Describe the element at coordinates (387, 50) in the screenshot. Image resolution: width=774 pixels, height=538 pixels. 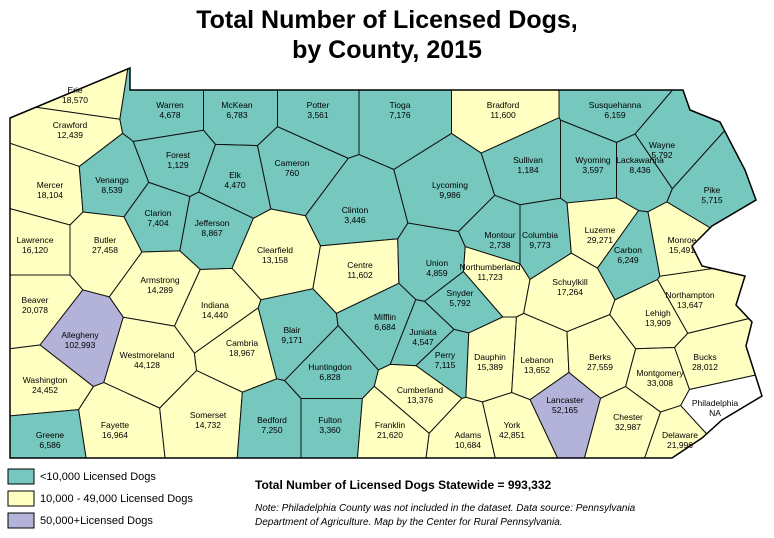
I see `title: by County, 2015` at that location.